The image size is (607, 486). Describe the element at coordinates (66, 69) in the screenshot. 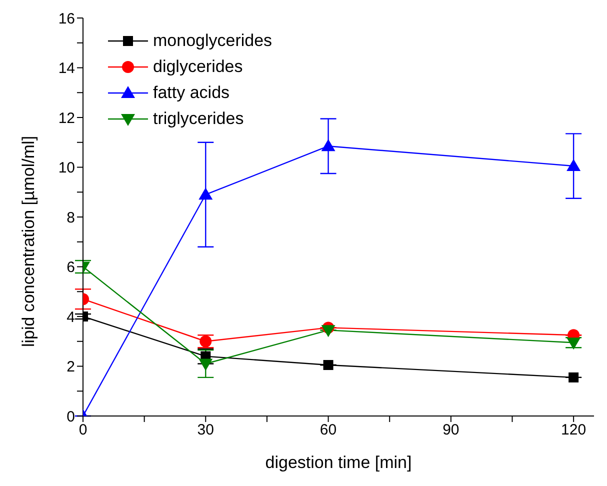

I see `y-tick-label: 14` at that location.